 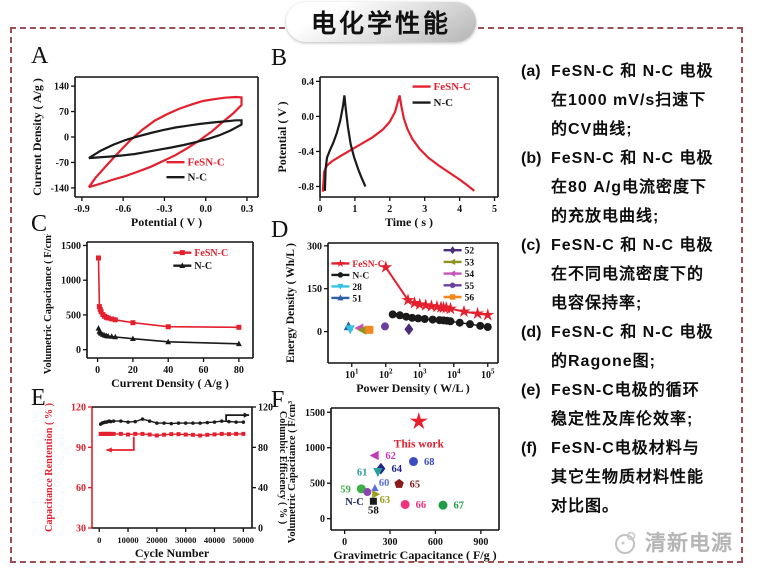 I want to click on page-title: 电化学性能, so click(x=380, y=24).